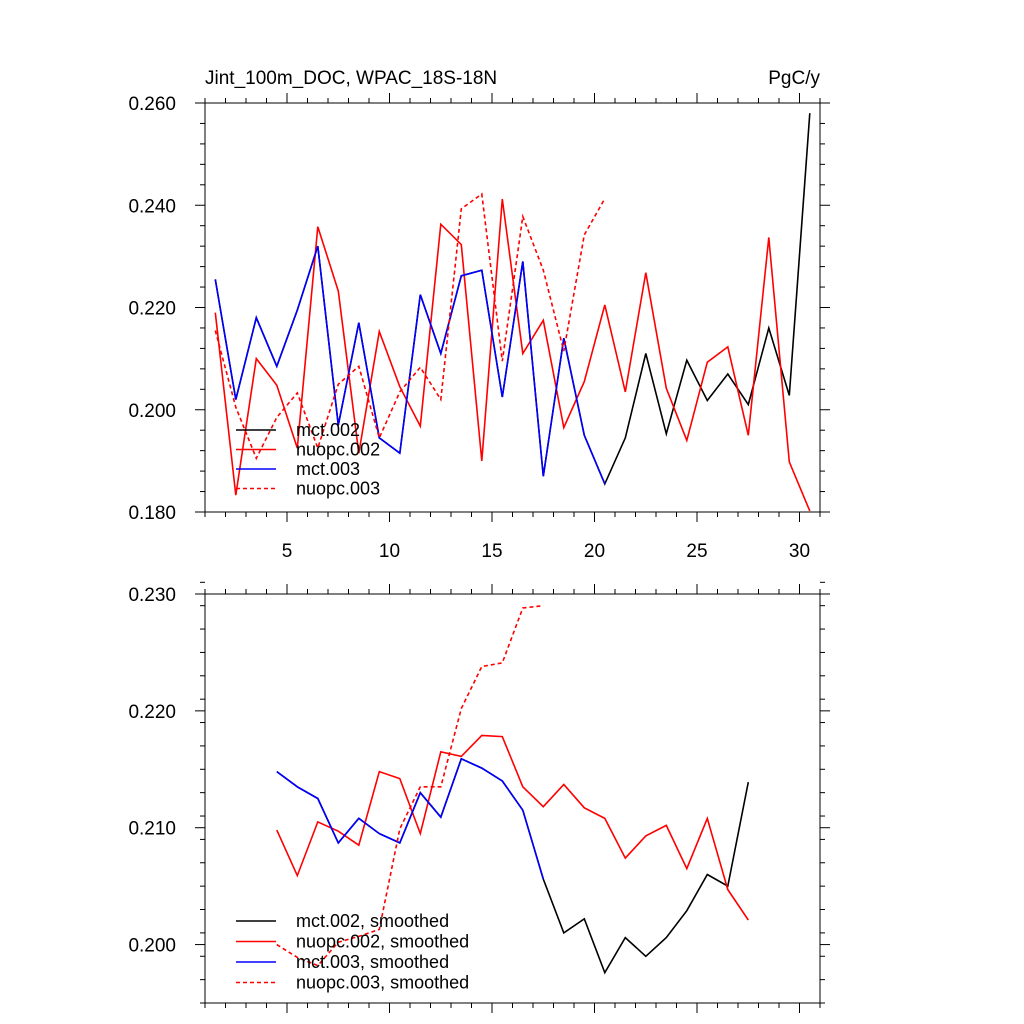  Describe the element at coordinates (152, 206) in the screenshot. I see `y-tick-label: 0.240` at that location.